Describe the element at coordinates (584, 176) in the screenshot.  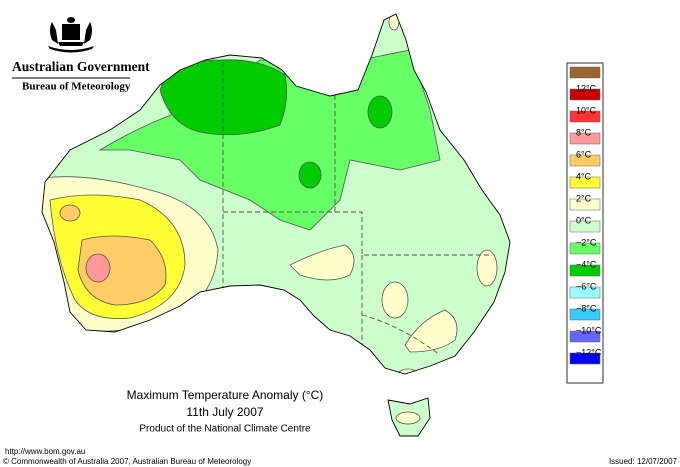
I see `legend-label: 4°C` at that location.